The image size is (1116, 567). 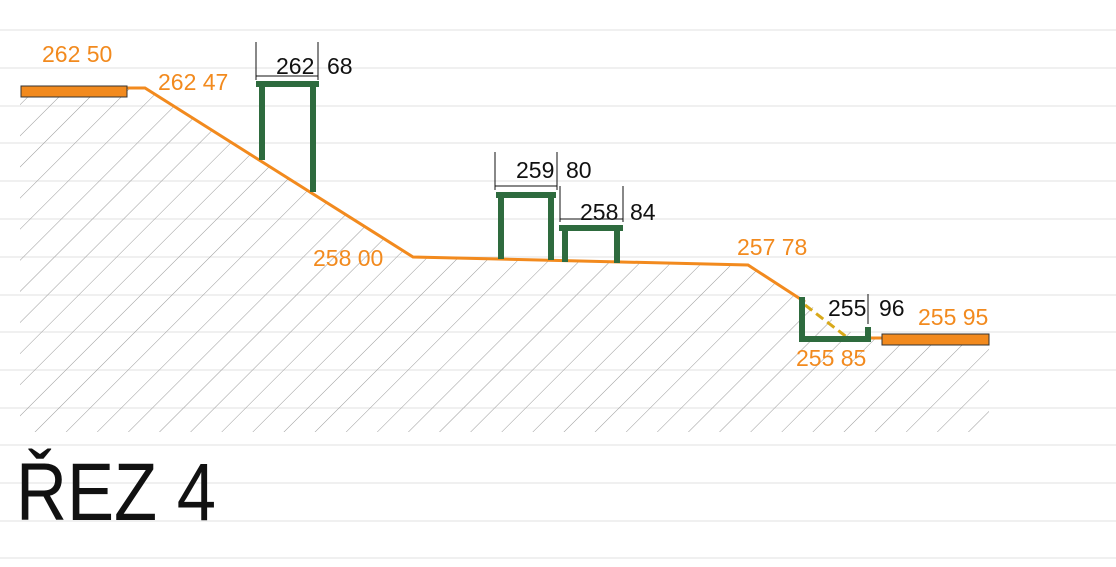 I want to click on elevation-label: 262 47, so click(x=193, y=82).